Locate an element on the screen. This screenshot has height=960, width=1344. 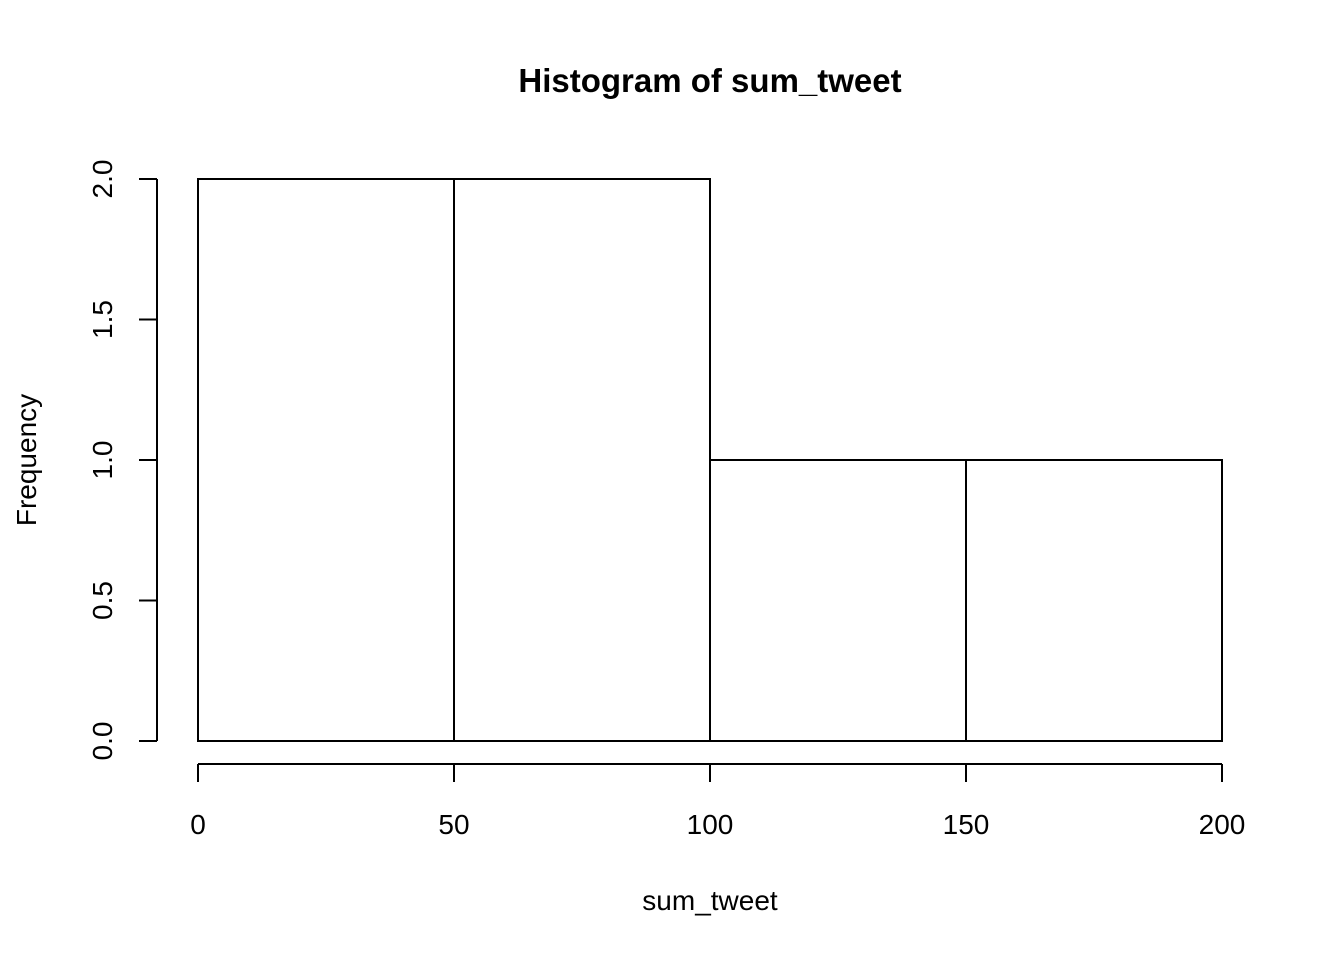
x-tick-label: 150 is located at coordinates (966, 824).